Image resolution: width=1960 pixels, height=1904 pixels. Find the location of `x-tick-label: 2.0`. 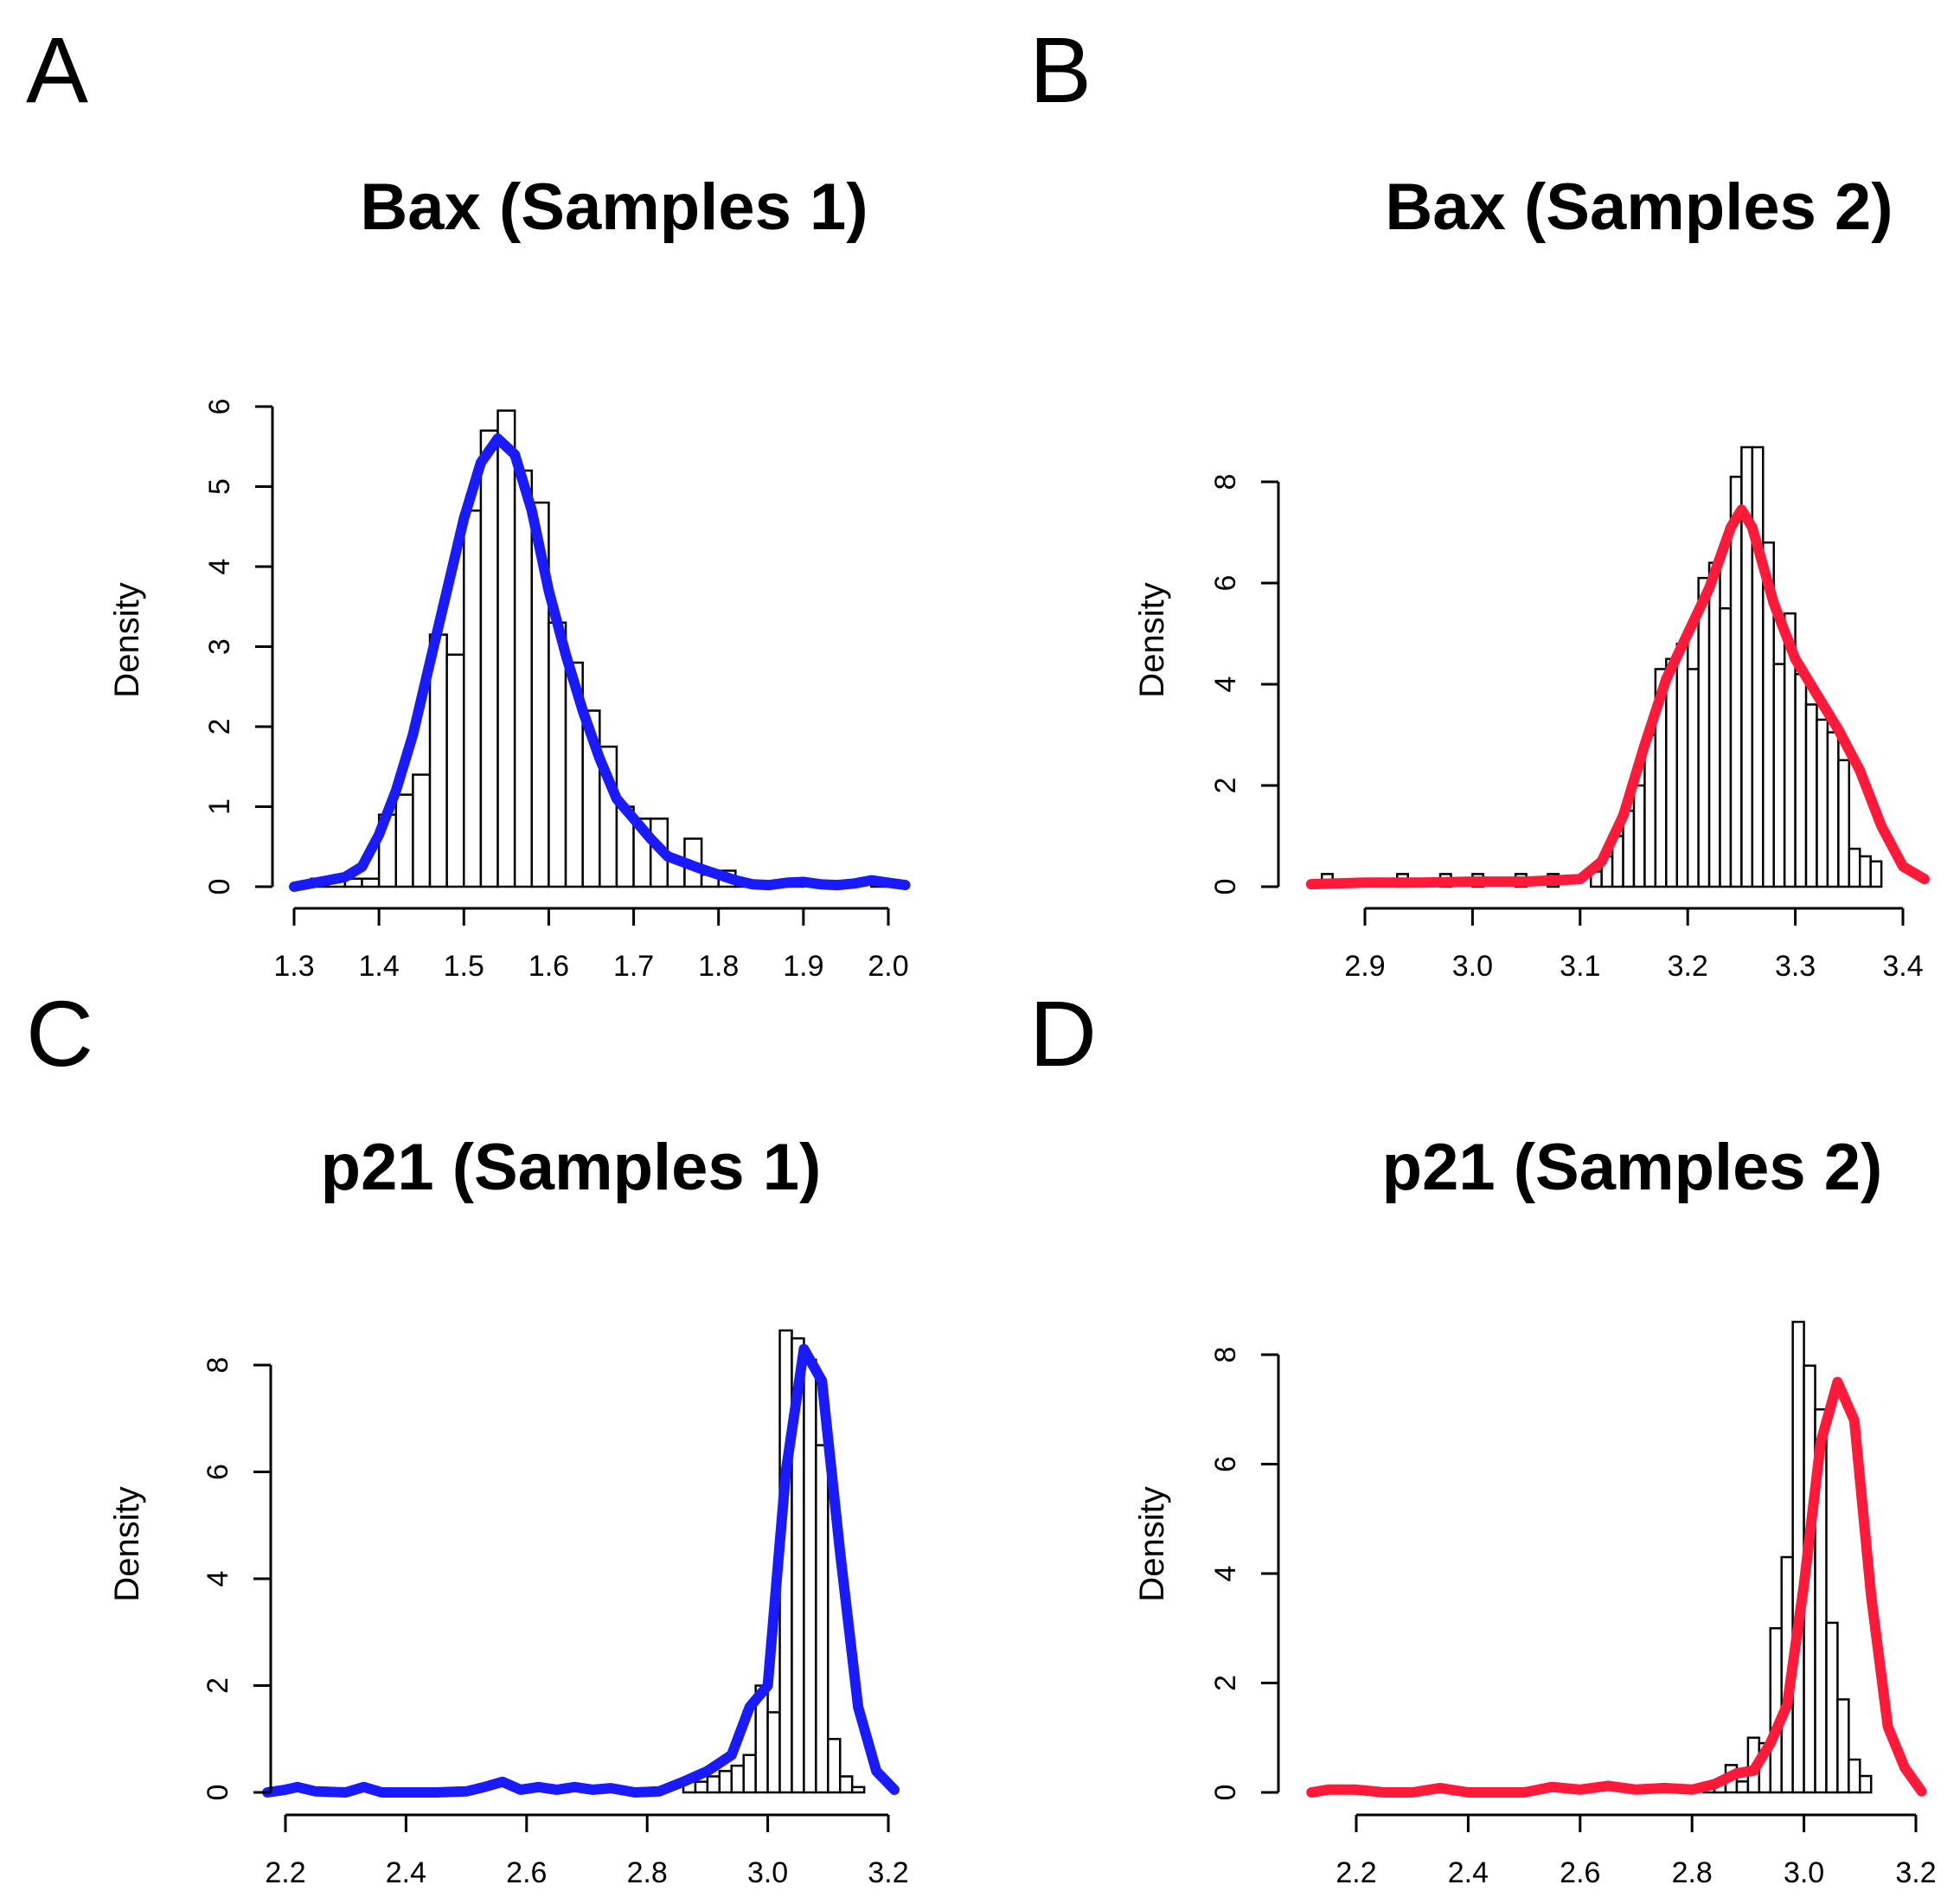

x-tick-label: 2.0 is located at coordinates (888, 966).